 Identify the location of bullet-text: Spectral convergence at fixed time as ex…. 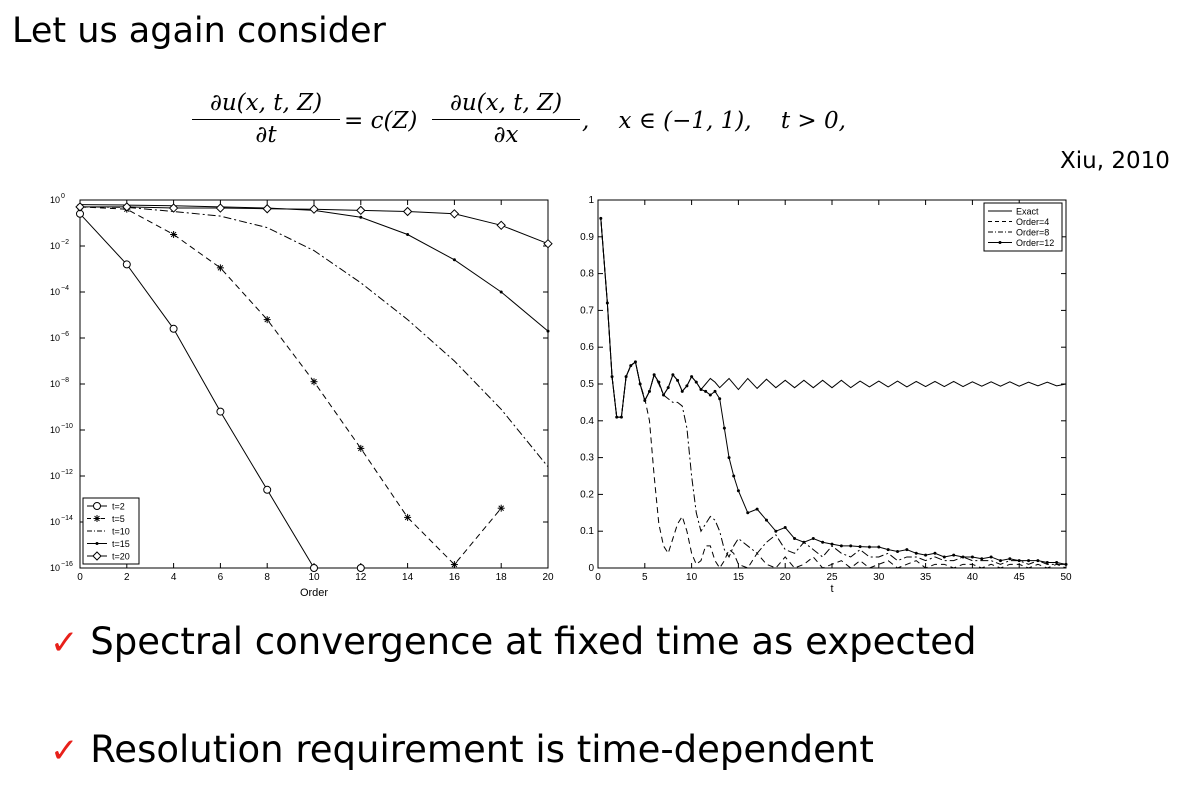
(533, 641).